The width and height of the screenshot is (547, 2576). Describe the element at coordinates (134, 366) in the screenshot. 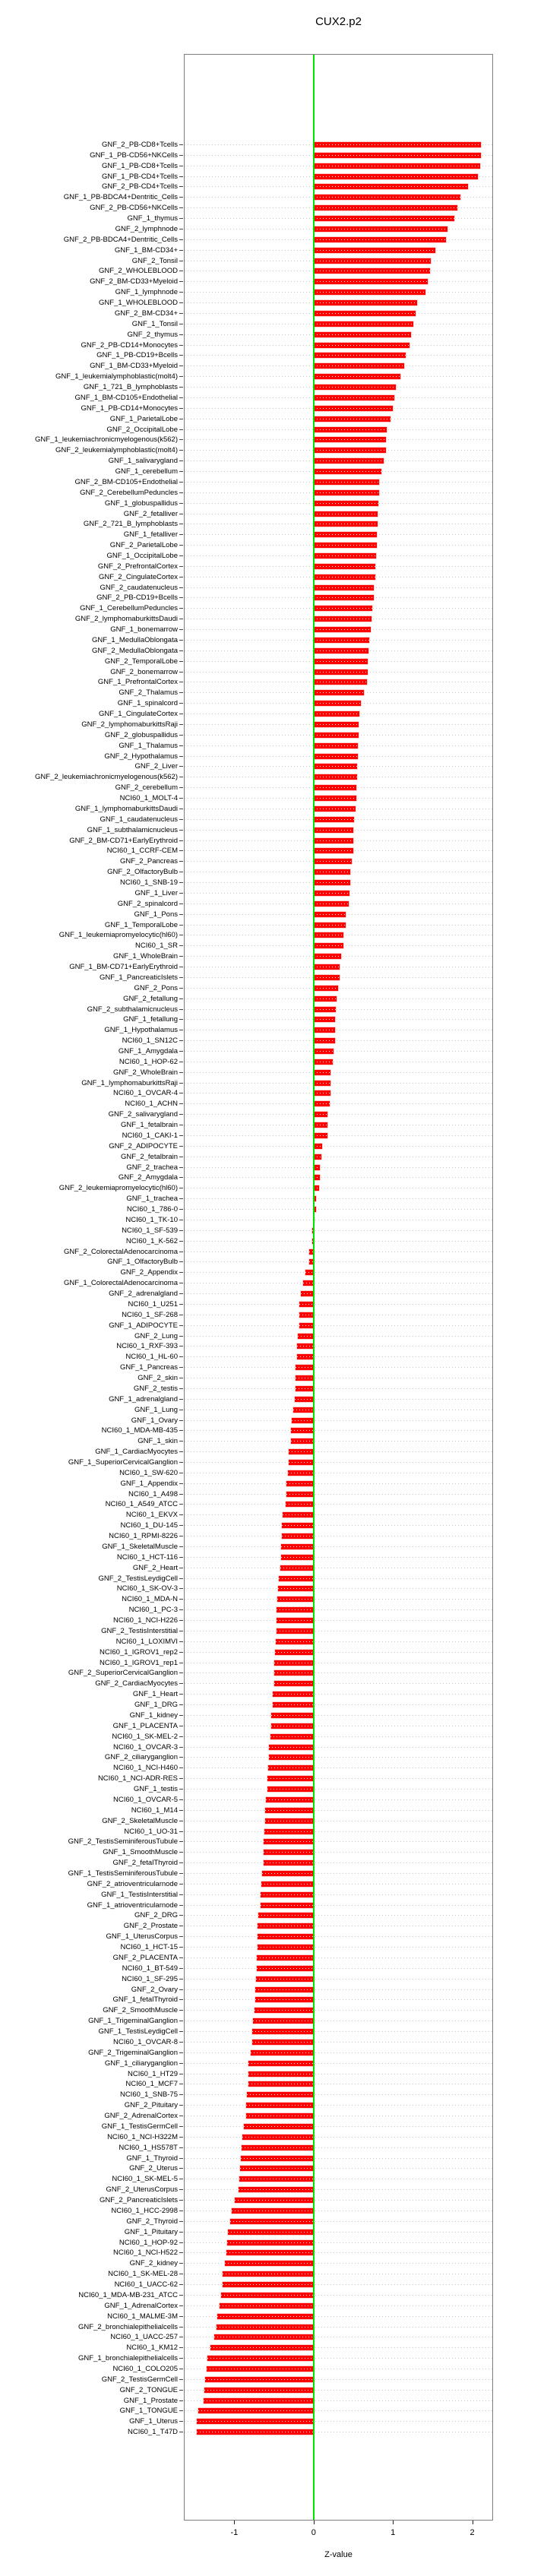

I see `row-label: GNF_1_BM-CD33+Myeloid` at that location.